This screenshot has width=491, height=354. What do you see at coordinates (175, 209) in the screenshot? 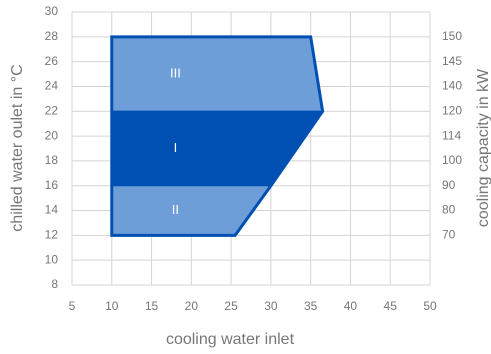
I see `region-label: II` at bounding box center [175, 209].